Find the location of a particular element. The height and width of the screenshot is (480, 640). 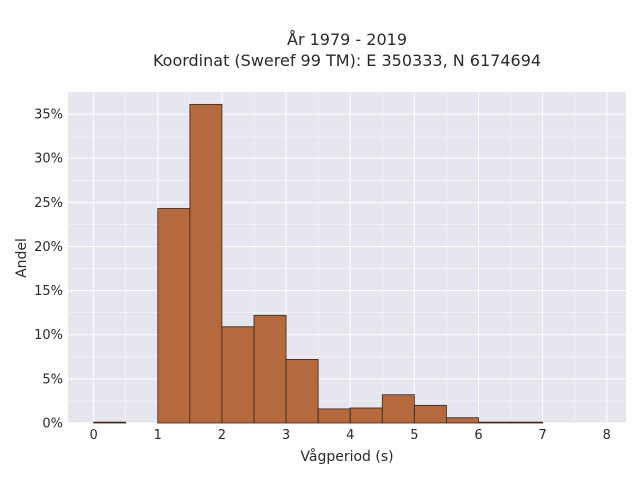

y-tick-label: 35% is located at coordinates (48, 115).